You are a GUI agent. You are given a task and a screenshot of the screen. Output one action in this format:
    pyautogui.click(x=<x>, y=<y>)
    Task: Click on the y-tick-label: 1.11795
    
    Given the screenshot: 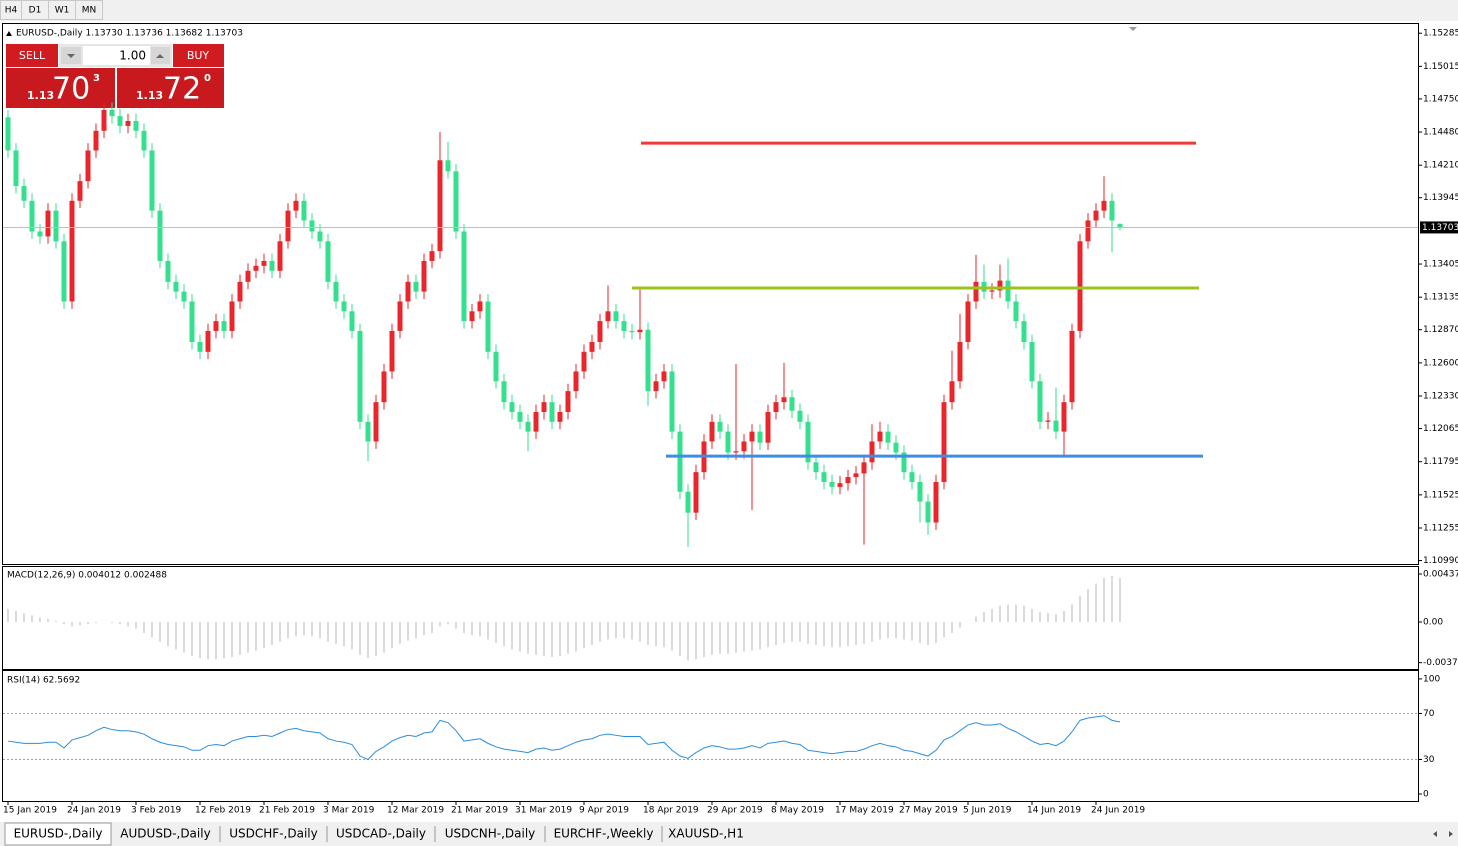 What is the action you would take?
    pyautogui.click(x=1440, y=462)
    